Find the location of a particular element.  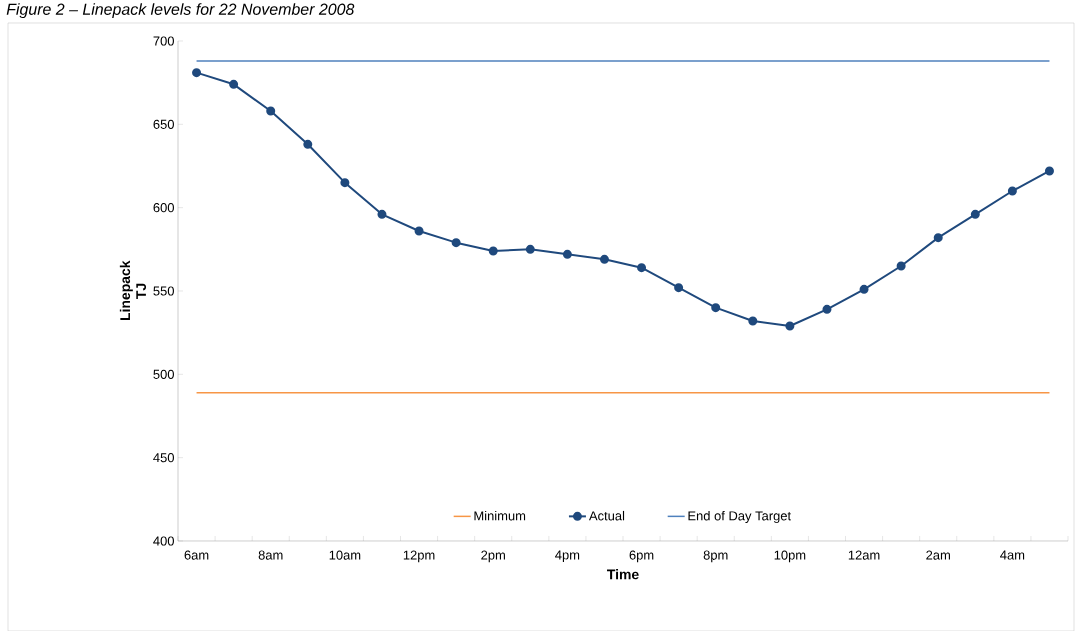

y-tick-label: 550 is located at coordinates (163, 291).